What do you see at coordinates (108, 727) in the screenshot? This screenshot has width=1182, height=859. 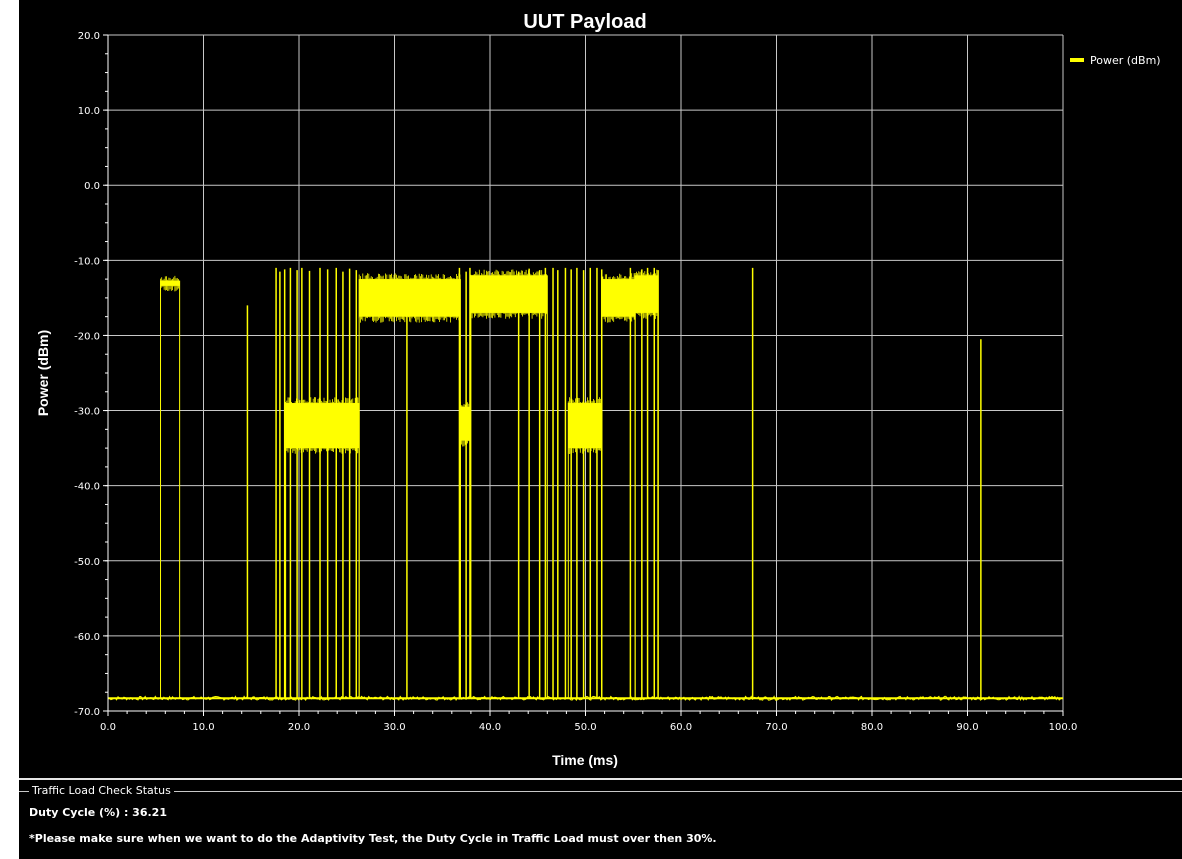 I see `x-tick-label: 0.0` at bounding box center [108, 727].